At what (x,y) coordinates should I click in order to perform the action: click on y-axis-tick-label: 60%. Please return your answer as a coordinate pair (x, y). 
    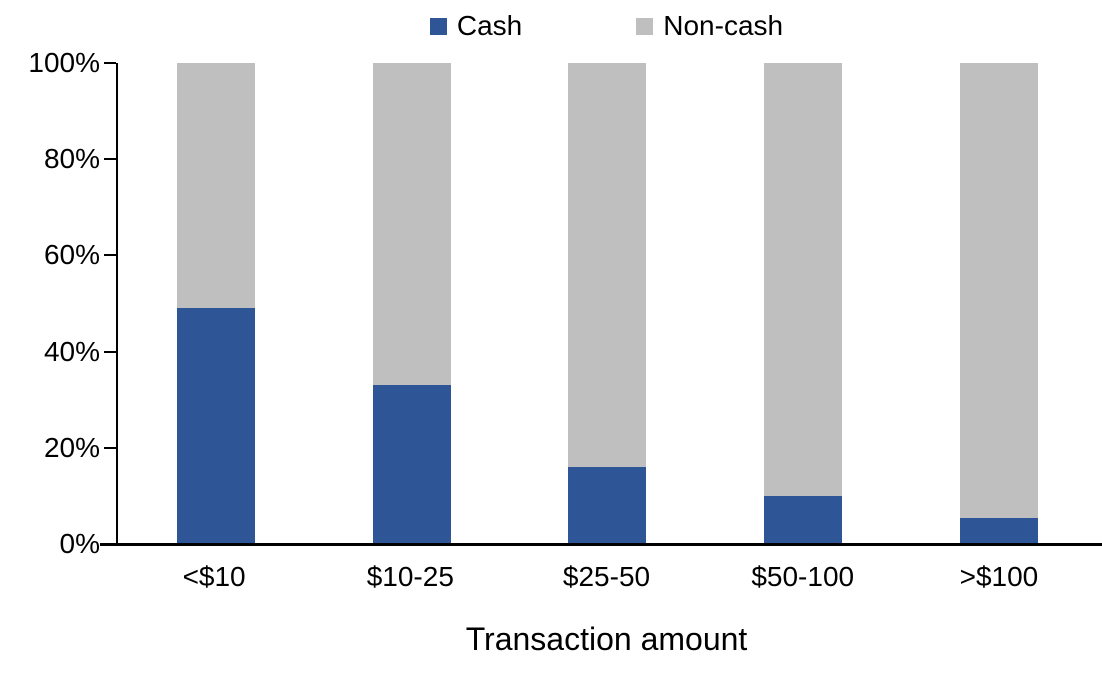
    Looking at the image, I should click on (71, 255).